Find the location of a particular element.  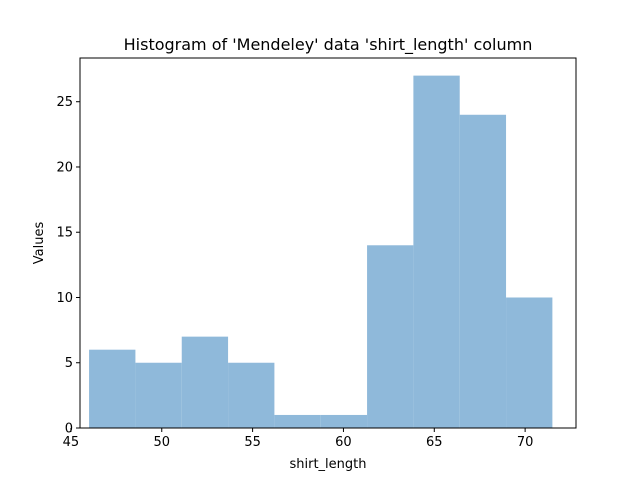

y-tick-label: 20 is located at coordinates (64, 167).